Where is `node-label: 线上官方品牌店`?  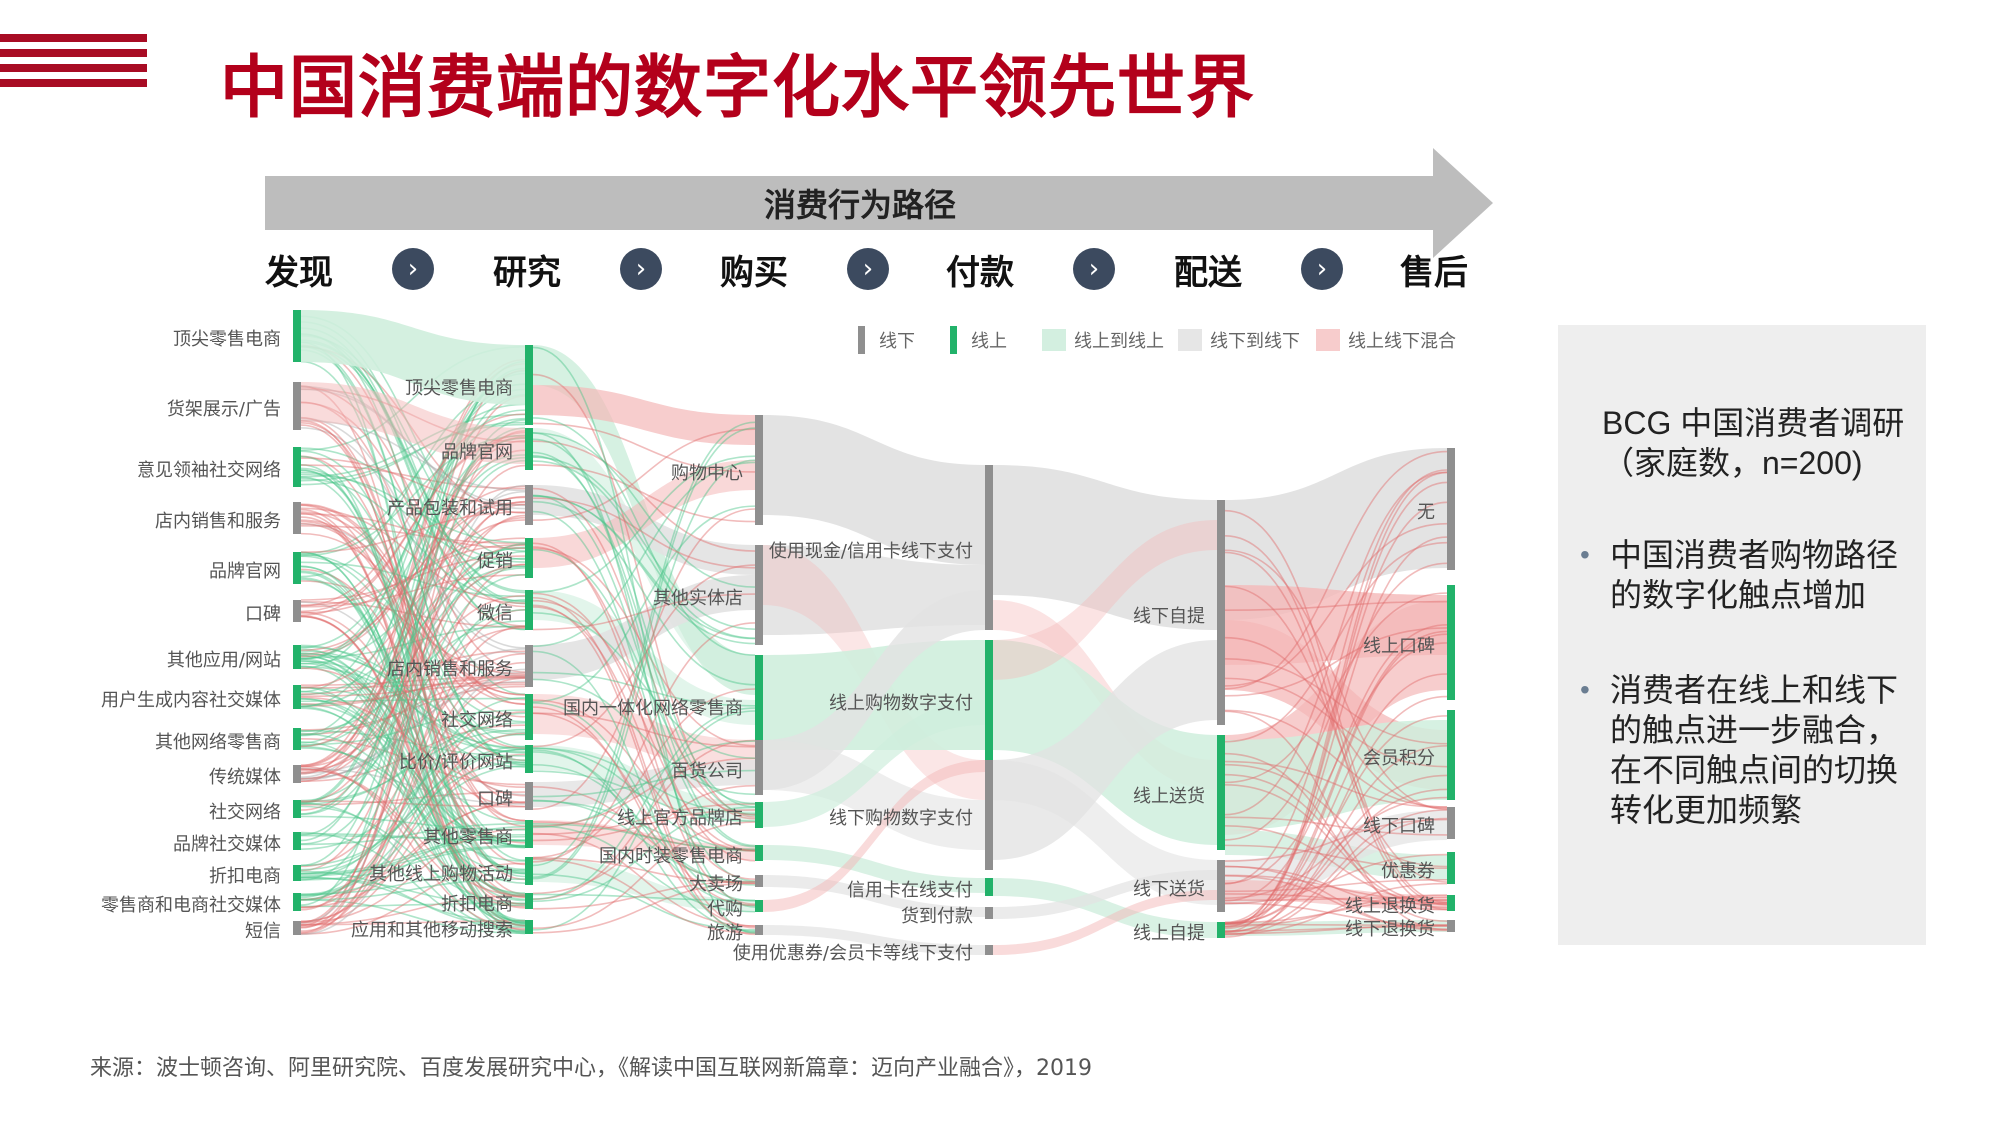
node-label: 线上官方品牌店 is located at coordinates (680, 818).